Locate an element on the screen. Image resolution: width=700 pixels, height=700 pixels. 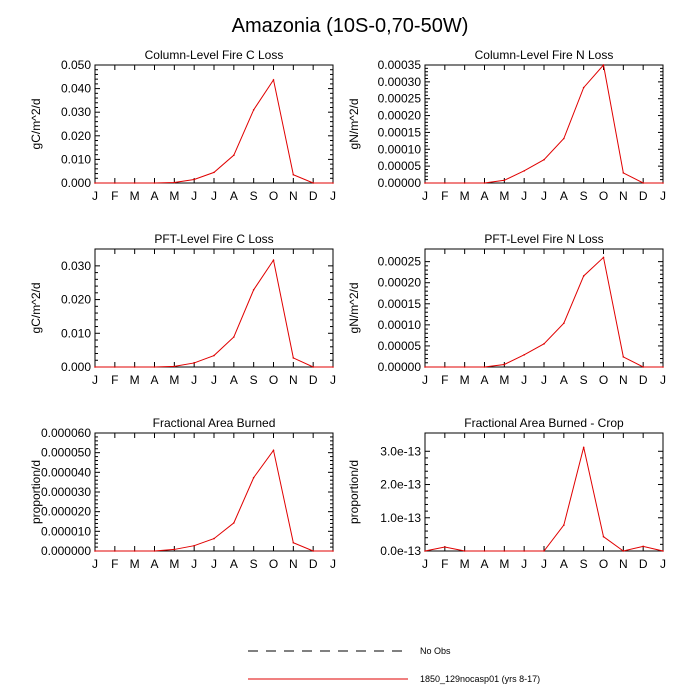
panel-title: Fractional Area Burned is located at coordinates (214, 423).